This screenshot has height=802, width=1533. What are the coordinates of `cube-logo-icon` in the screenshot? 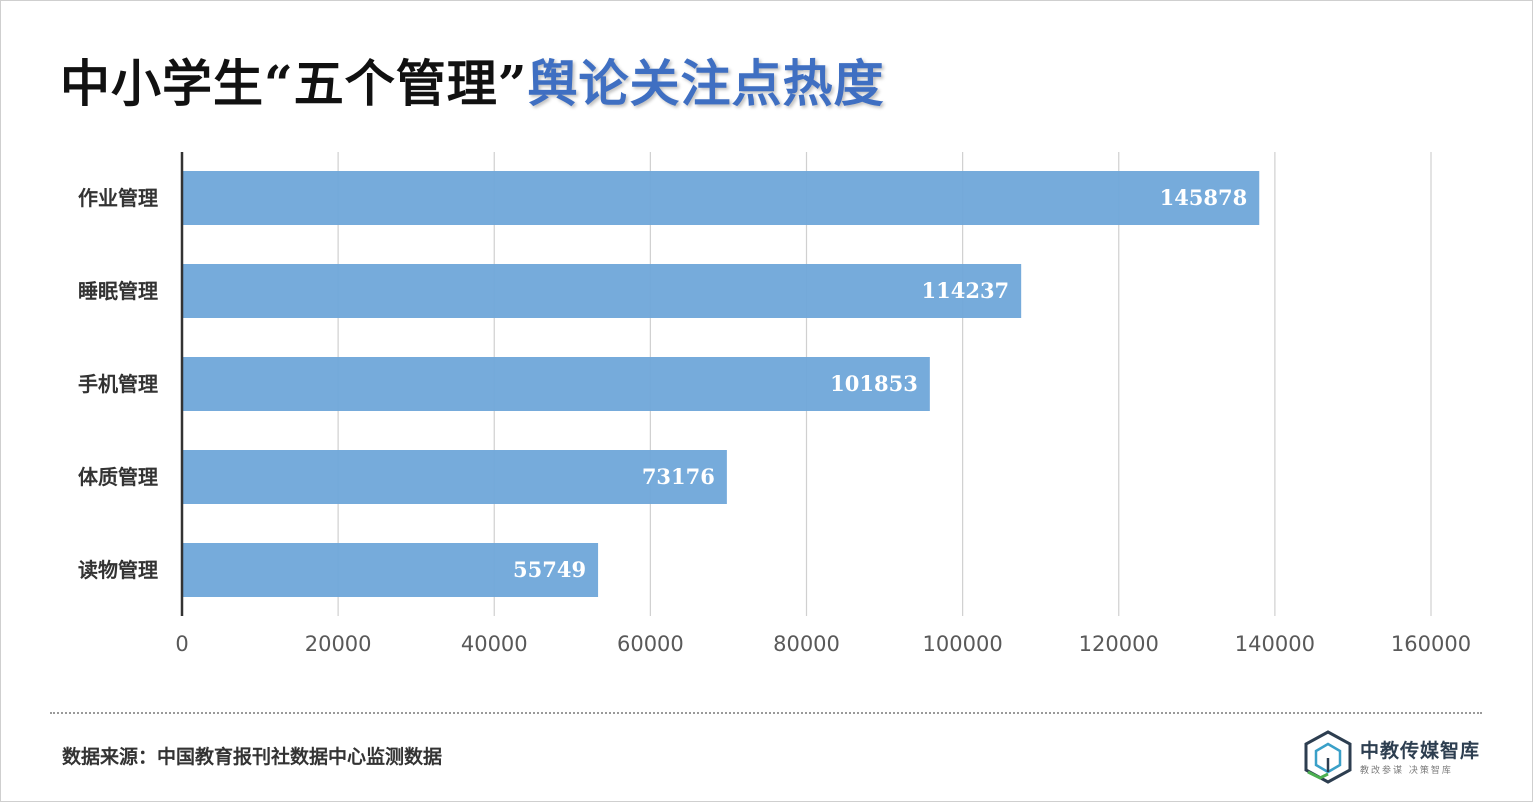 It's located at (1328, 757).